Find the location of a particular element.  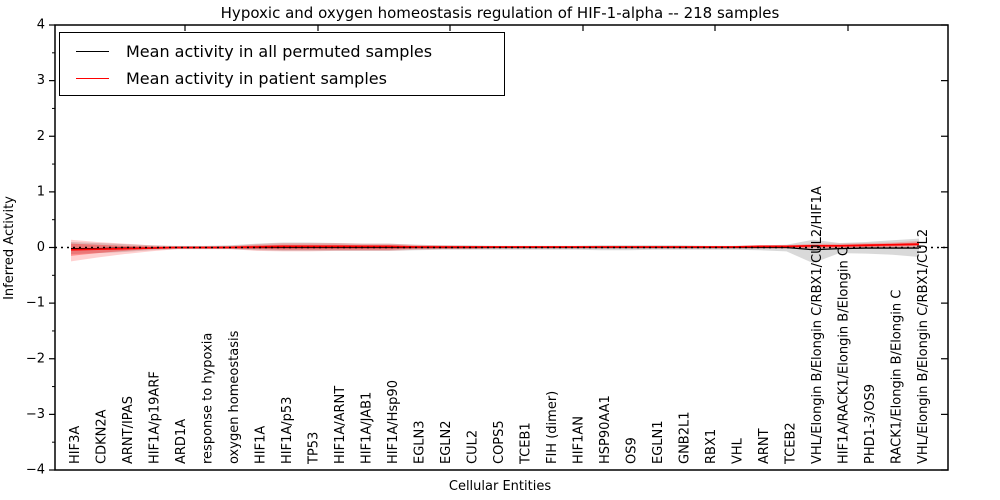

y-tick-label: 1 is located at coordinates (41, 191).